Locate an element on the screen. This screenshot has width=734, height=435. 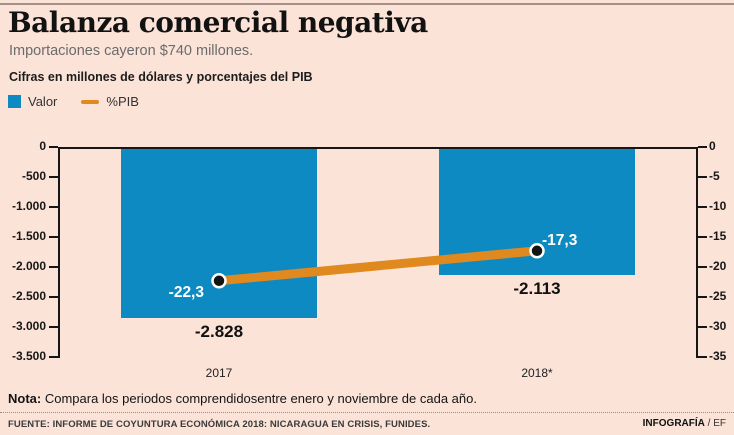
chart-legend: Valor %PIB is located at coordinates (73, 101).